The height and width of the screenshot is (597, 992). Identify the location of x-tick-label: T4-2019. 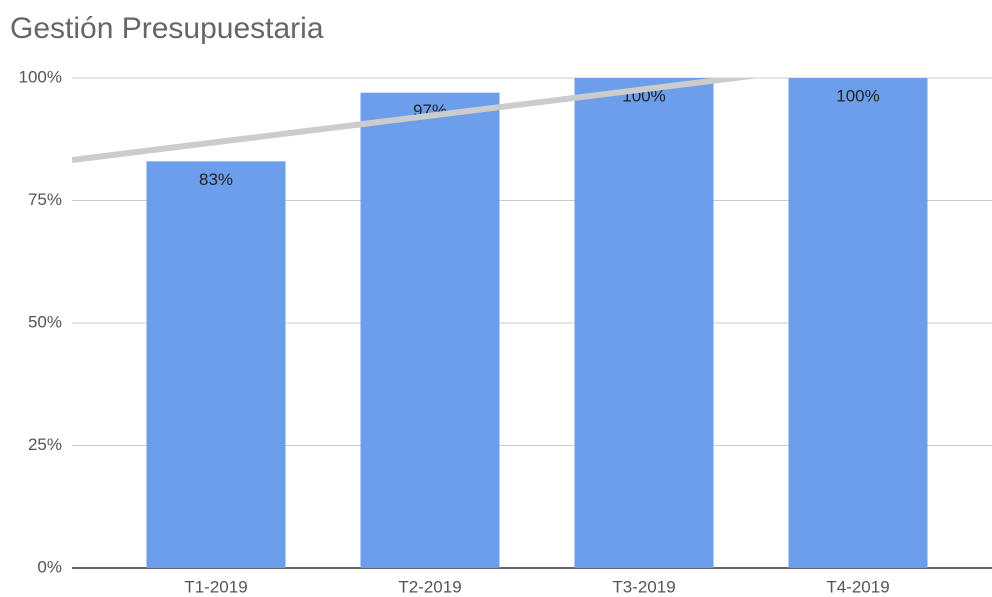
(857, 586).